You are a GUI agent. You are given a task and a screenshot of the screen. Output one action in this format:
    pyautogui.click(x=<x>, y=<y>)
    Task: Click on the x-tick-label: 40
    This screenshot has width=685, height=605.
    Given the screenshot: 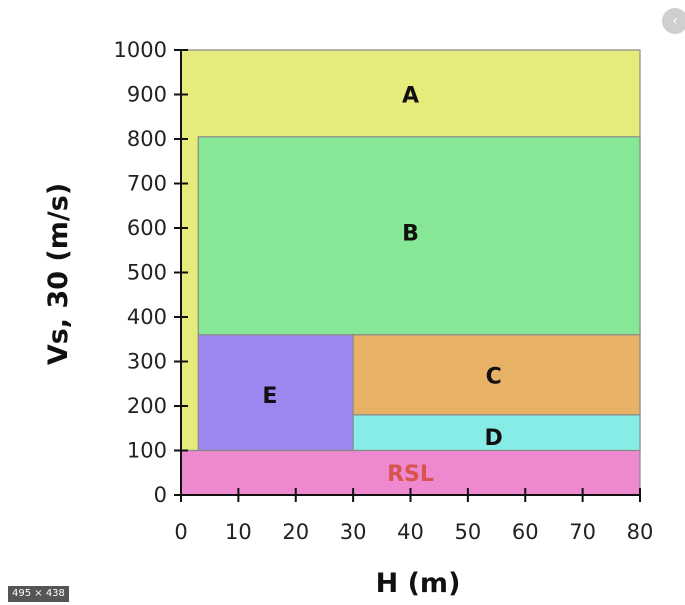 What is the action you would take?
    pyautogui.click(x=410, y=532)
    